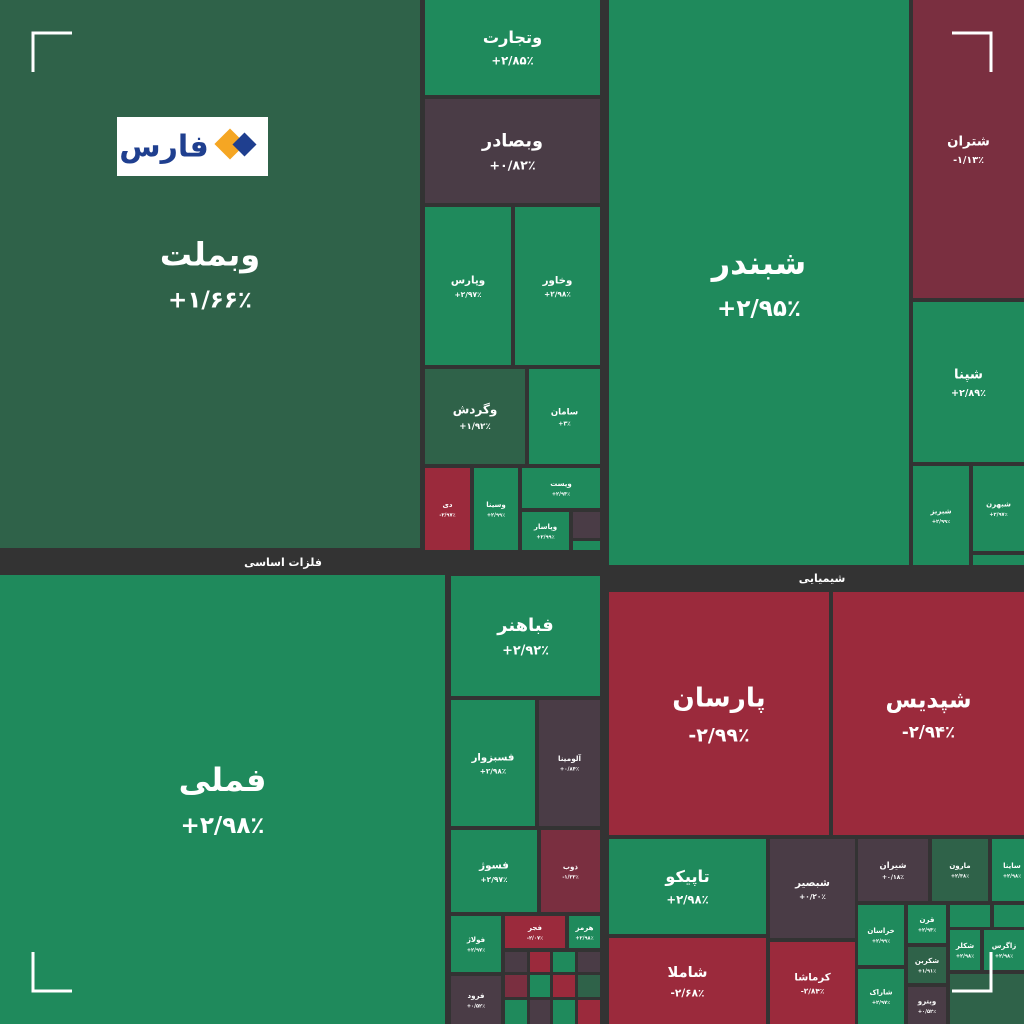  Describe the element at coordinates (512, 61) in the screenshot. I see `tile-value: +۲/۸۵٪` at that location.